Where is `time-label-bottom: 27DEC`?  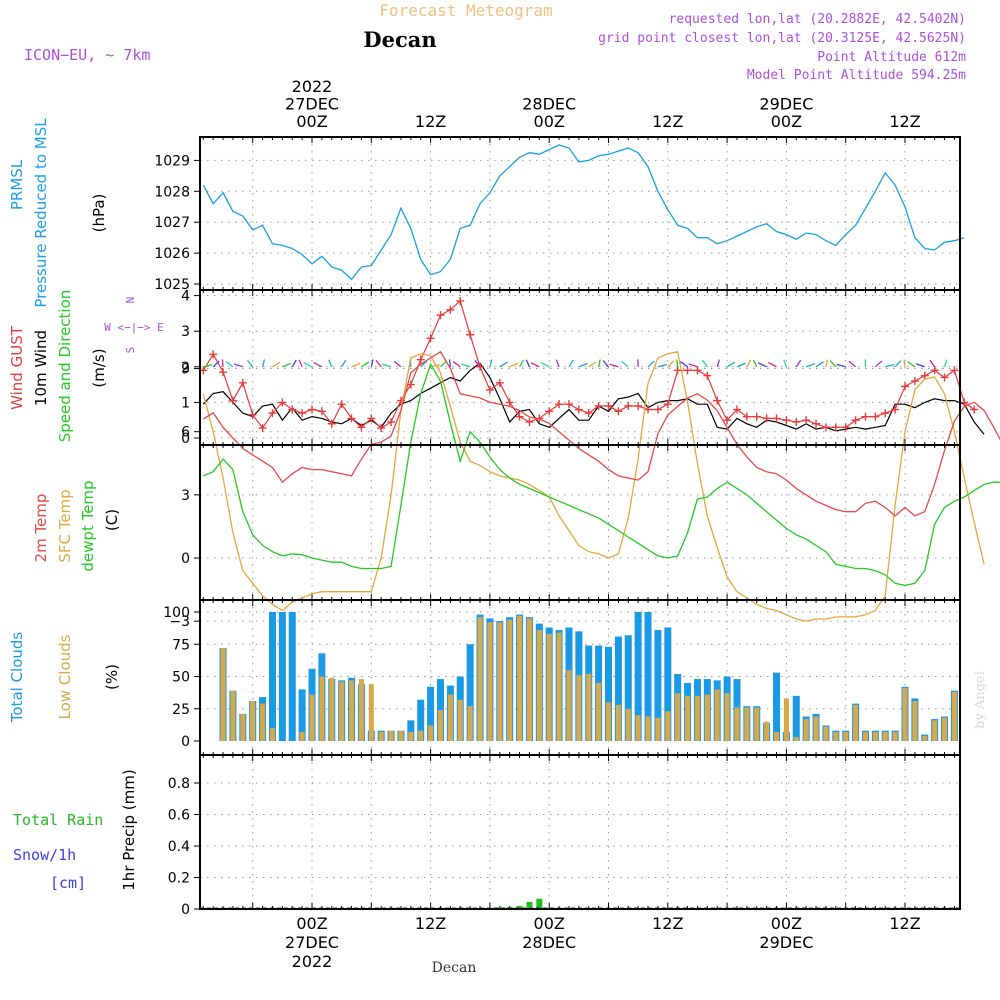
time-label-bottom: 27DEC is located at coordinates (312, 942).